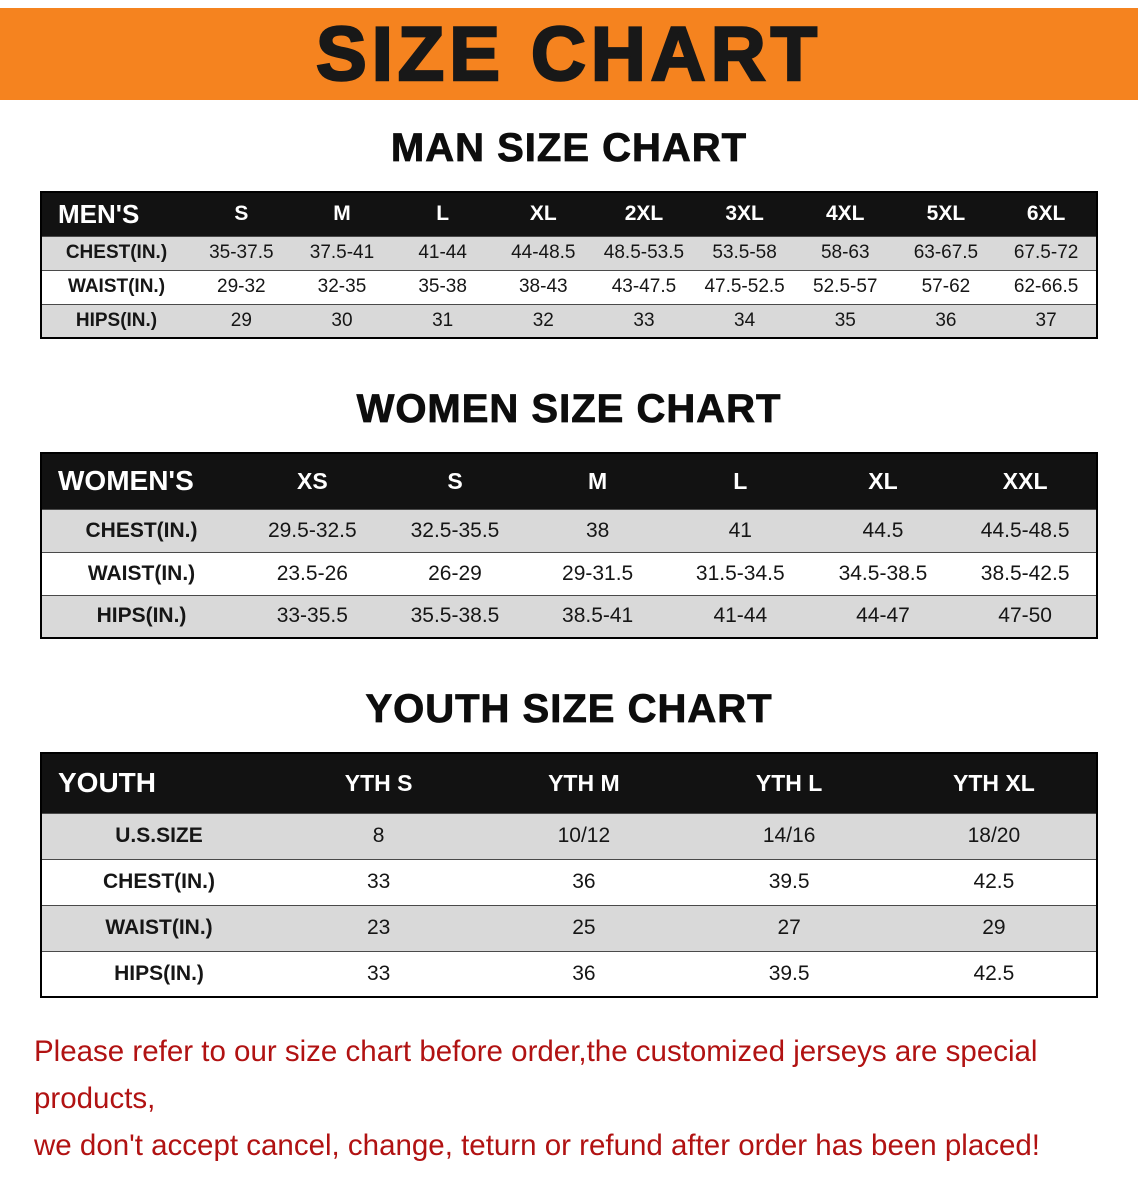 The height and width of the screenshot is (1190, 1138). Describe the element at coordinates (569, 928) in the screenshot. I see `table-row: WAIST(IN.) 23 25 27 29` at that location.